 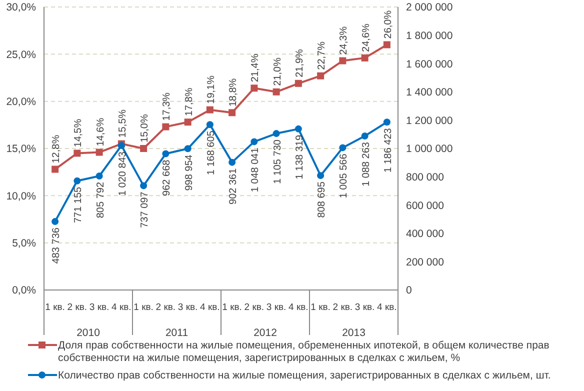 I want to click on y2-tick-label: 1 800 000, so click(x=429, y=36).